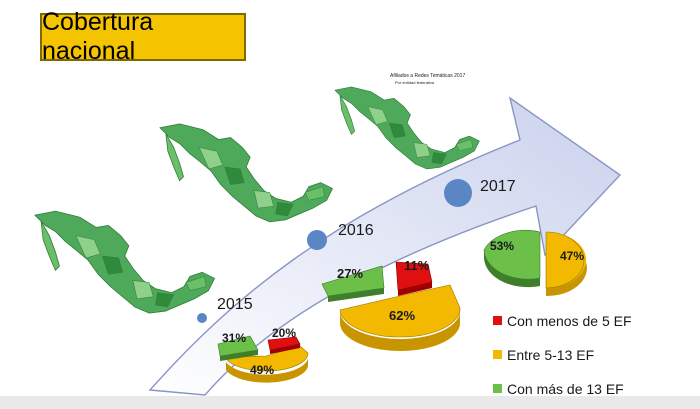 The image size is (700, 409). I want to click on map-2016, so click(246, 173).